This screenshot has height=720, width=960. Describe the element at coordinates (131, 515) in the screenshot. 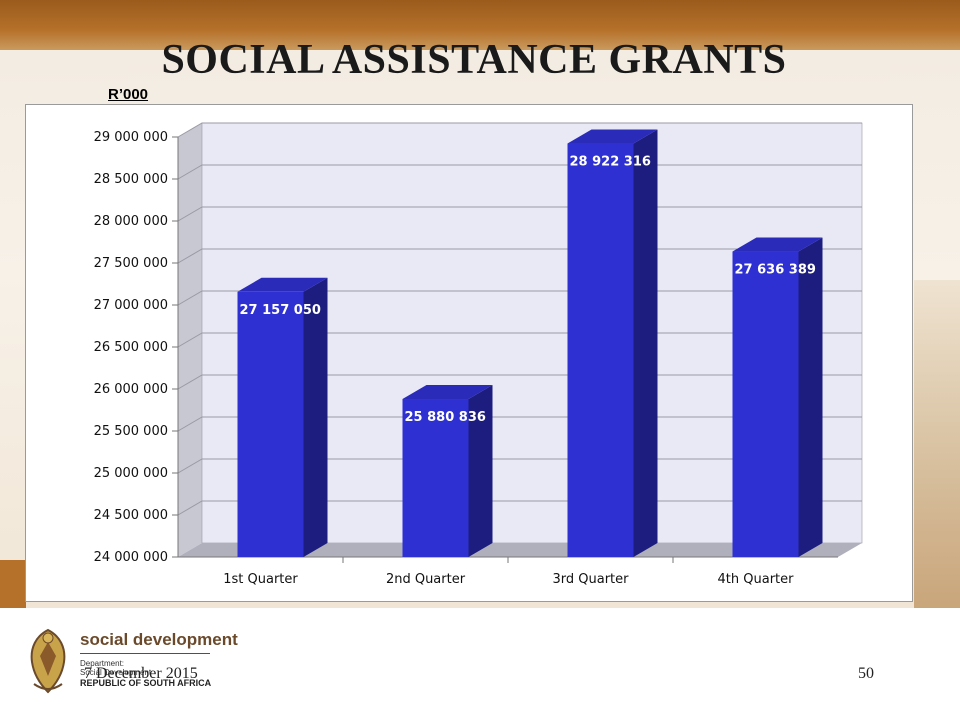

I see `y-tick-label: 24 500 000` at that location.